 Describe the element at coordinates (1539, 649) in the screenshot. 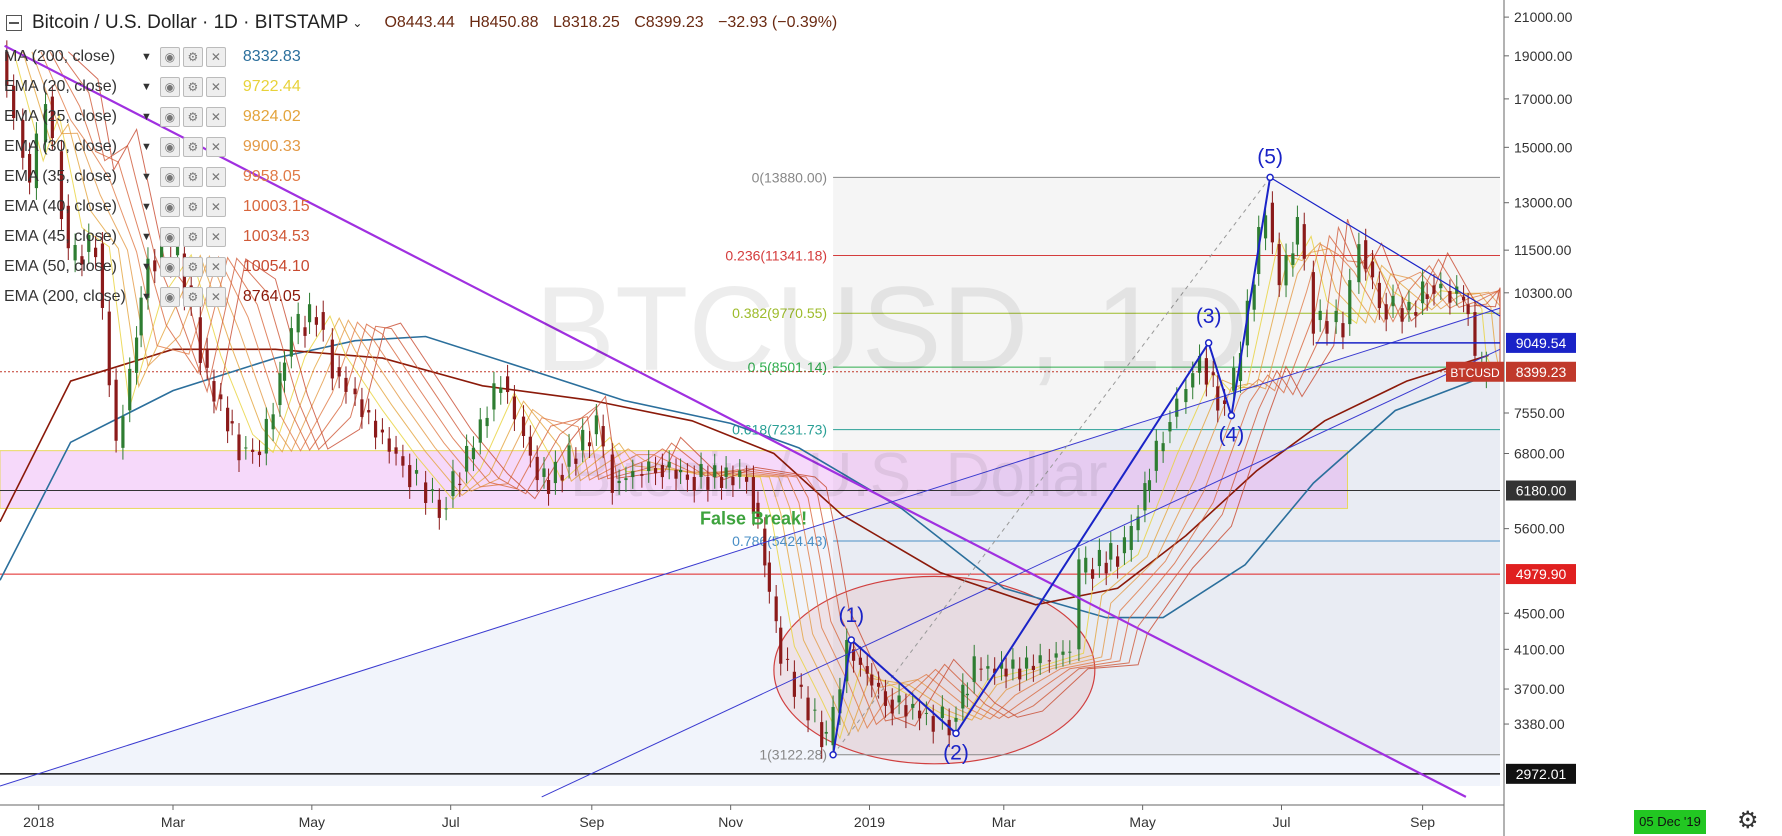

I see `price-tick-label: 4100.00` at that location.